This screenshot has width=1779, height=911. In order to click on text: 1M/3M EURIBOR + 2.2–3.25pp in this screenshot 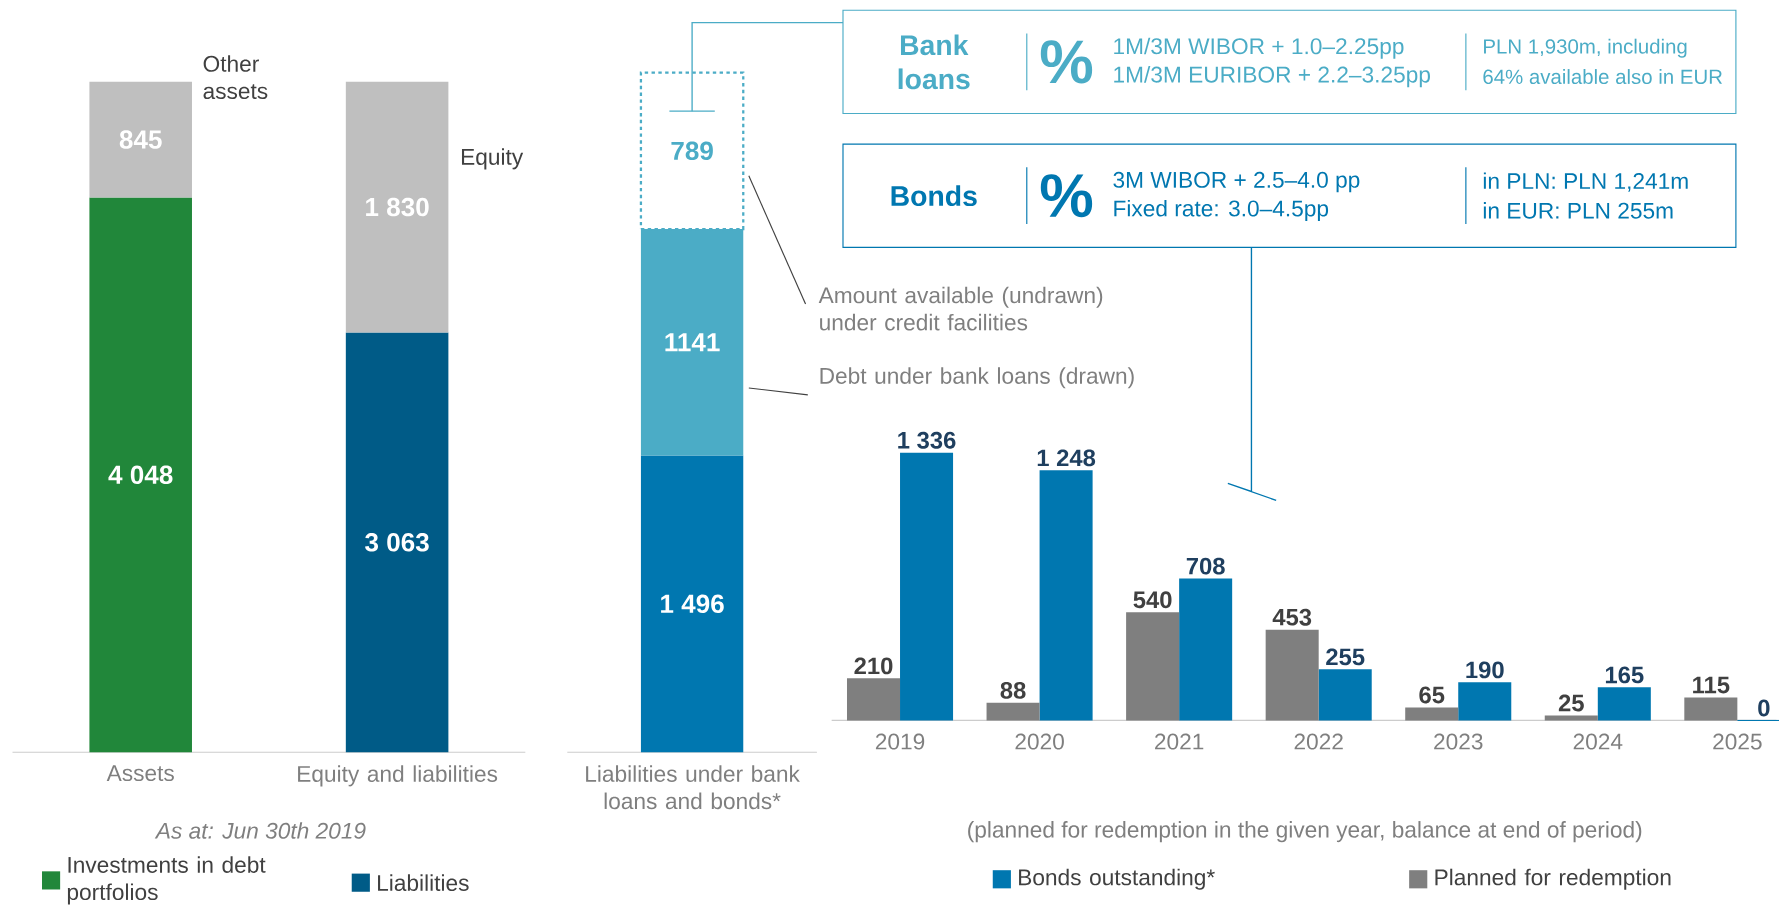, I will do `click(1272, 76)`.